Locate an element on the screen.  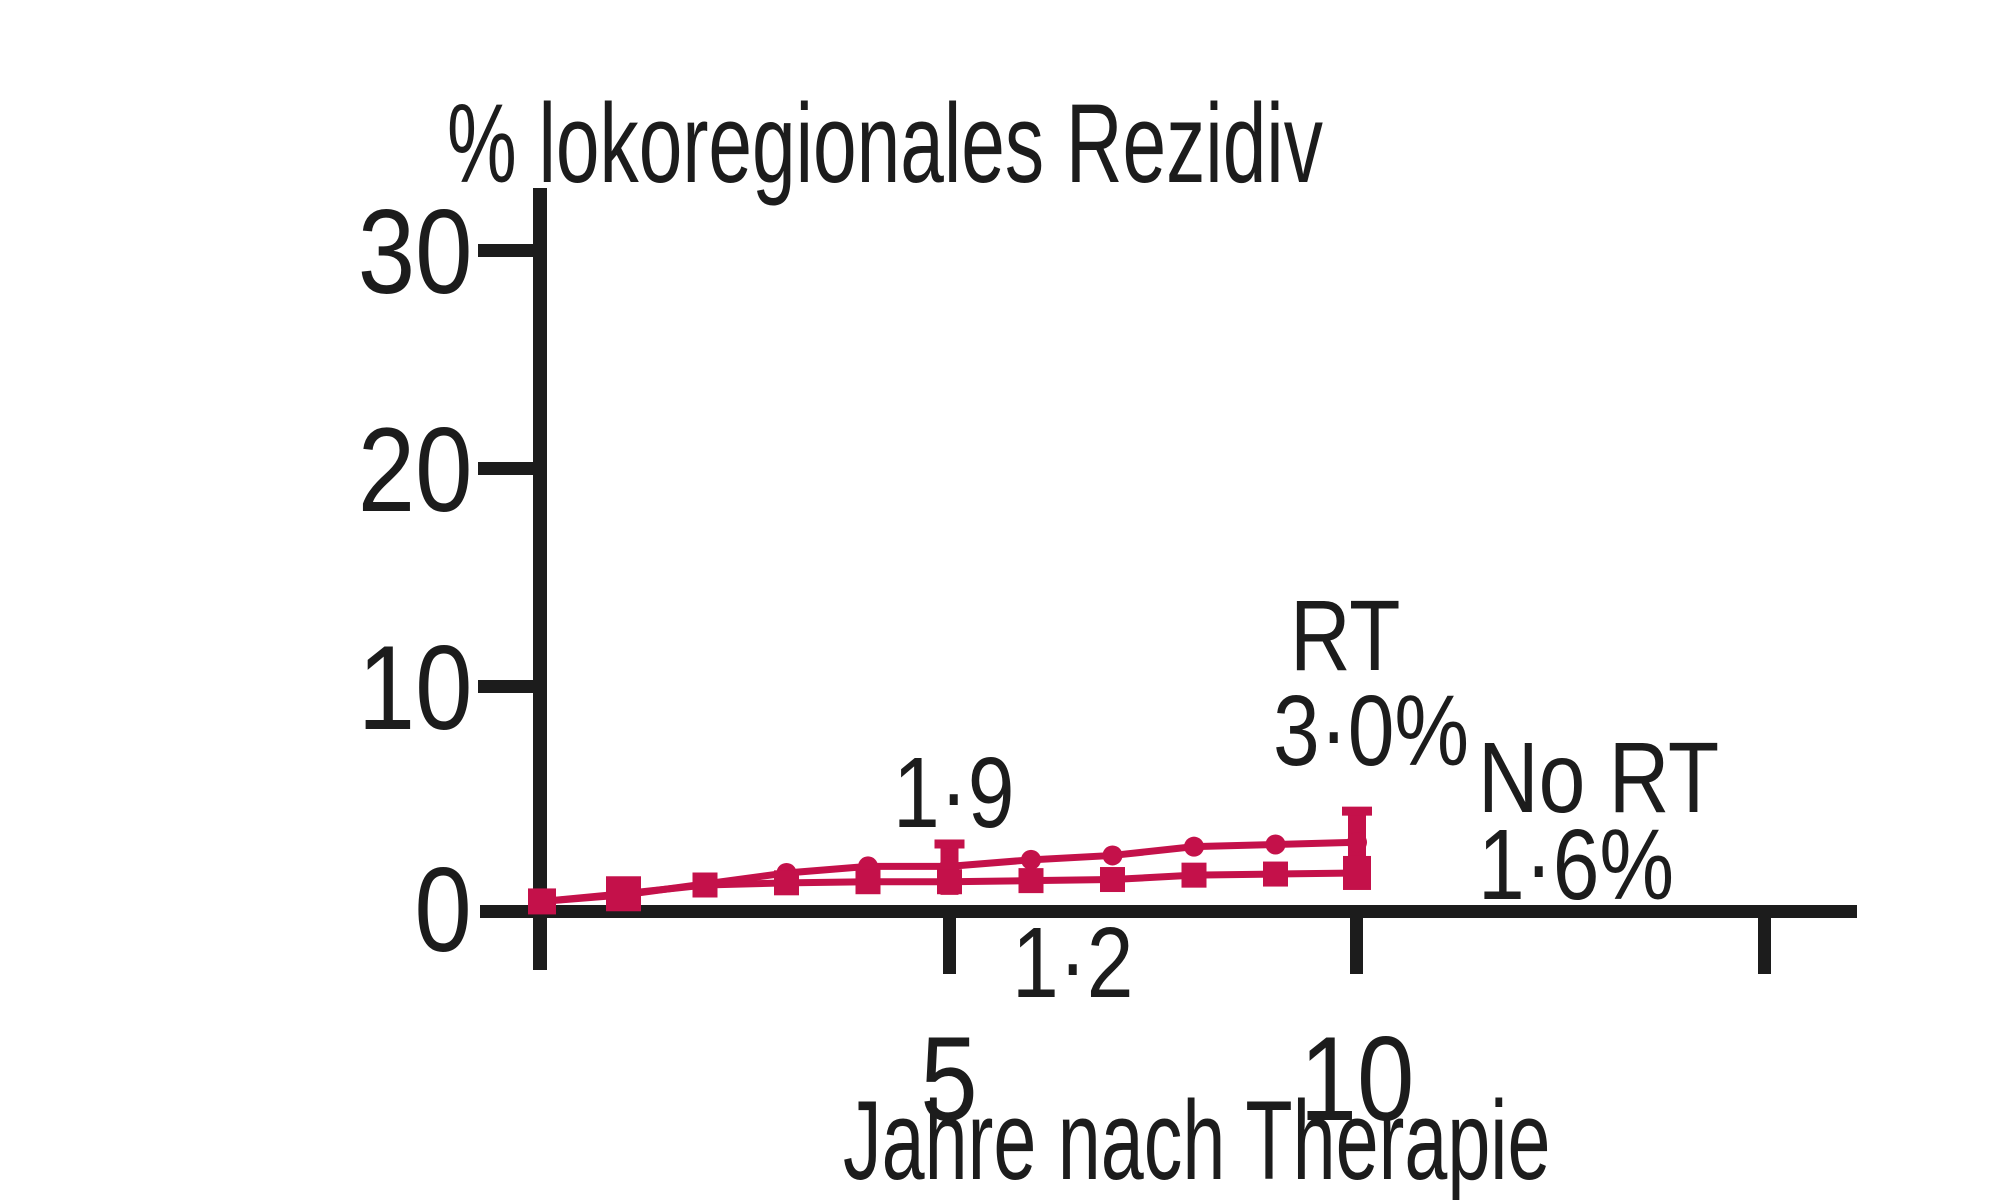
chart-title: % lokoregionales Rezidiv is located at coordinates (885, 143).